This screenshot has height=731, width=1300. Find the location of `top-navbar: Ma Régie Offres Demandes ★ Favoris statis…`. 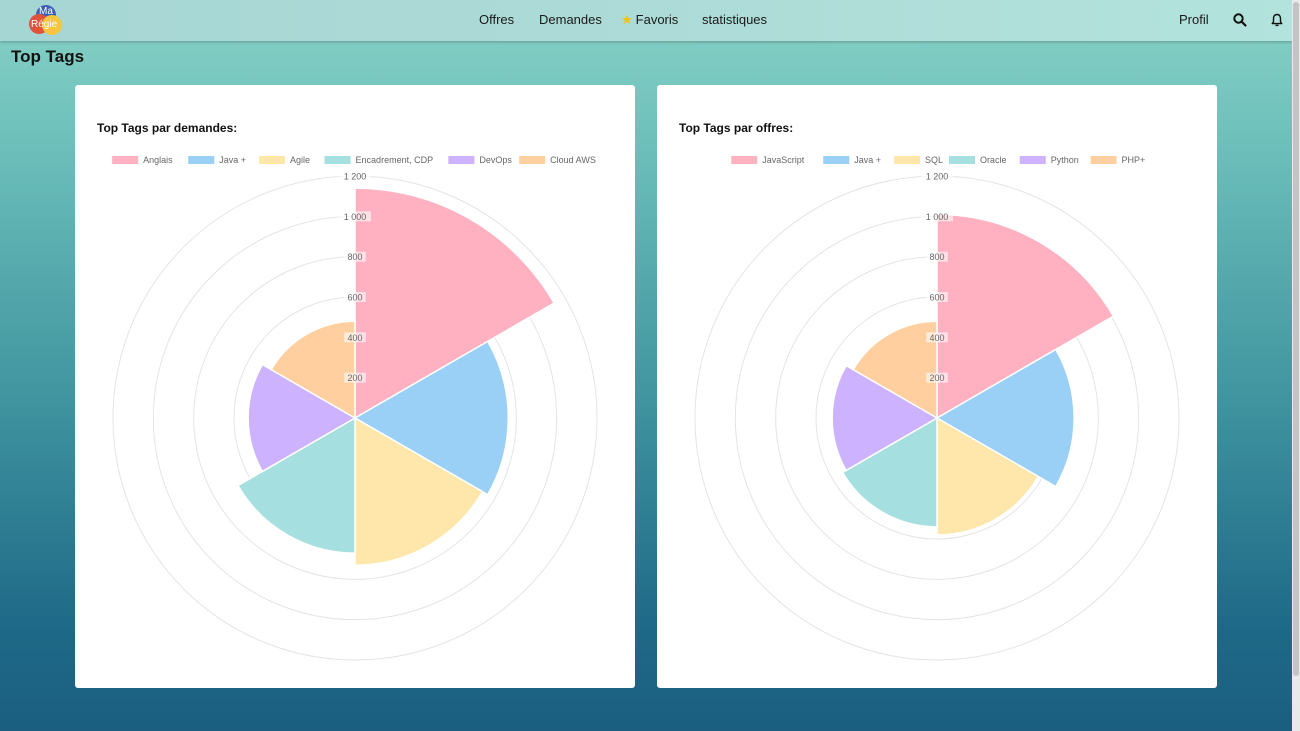

top-navbar: Ma Régie Offres Demandes ★ Favoris statis… is located at coordinates (646, 20).